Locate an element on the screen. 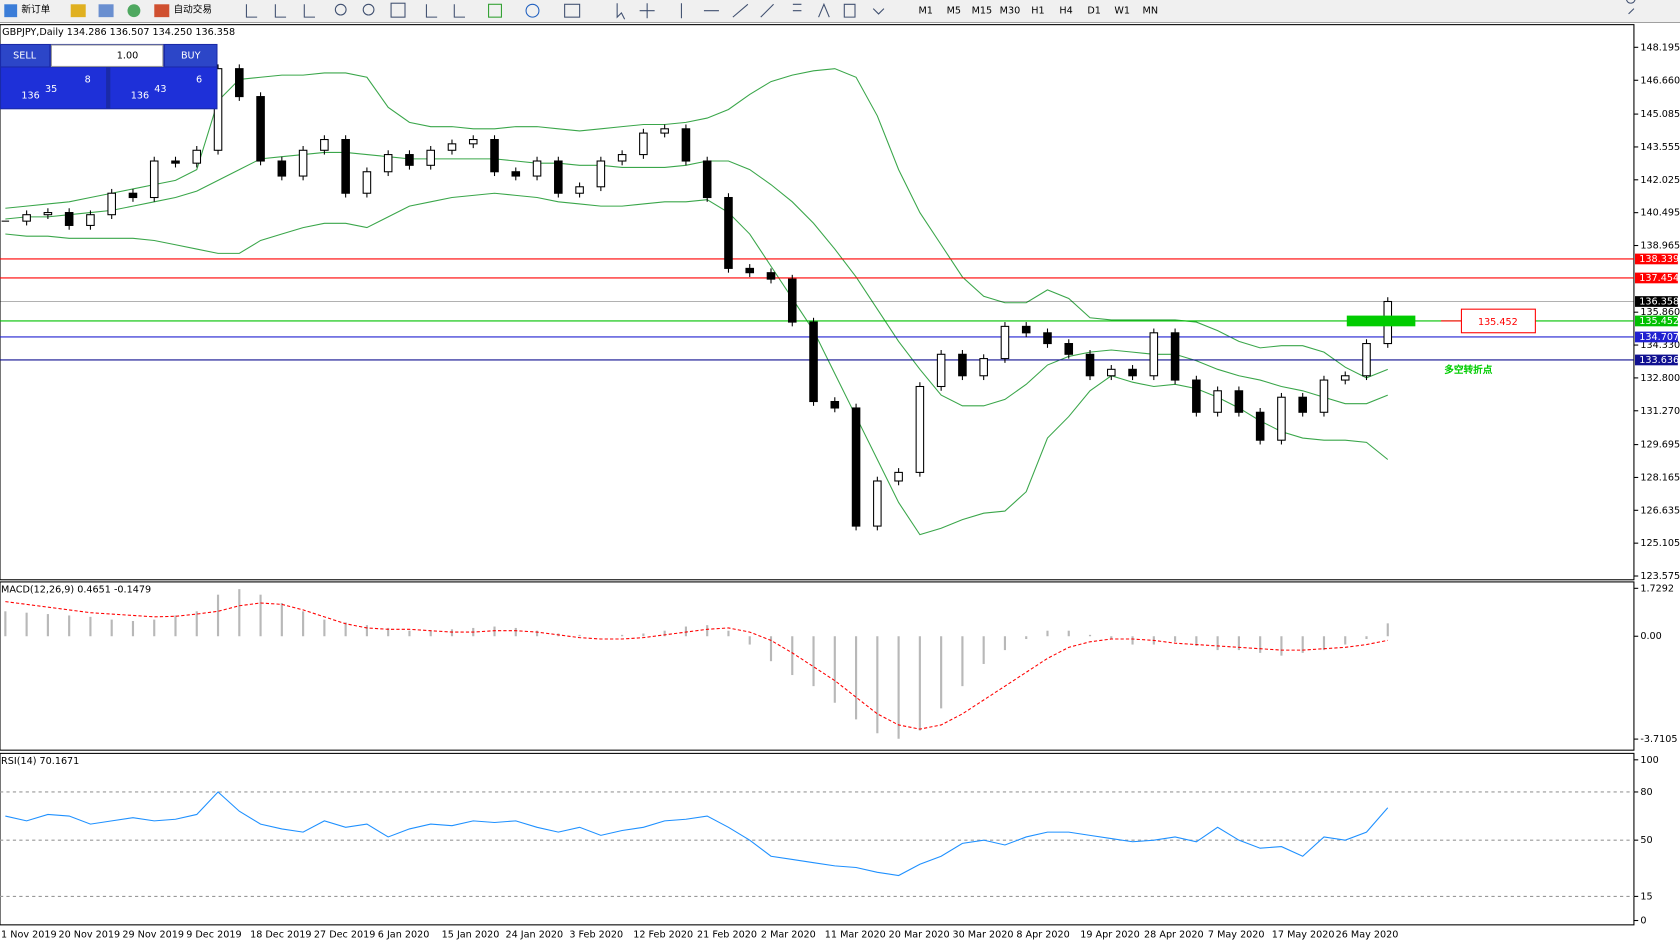 This screenshot has width=1680, height=942. timeframe: M15 is located at coordinates (982, 11).